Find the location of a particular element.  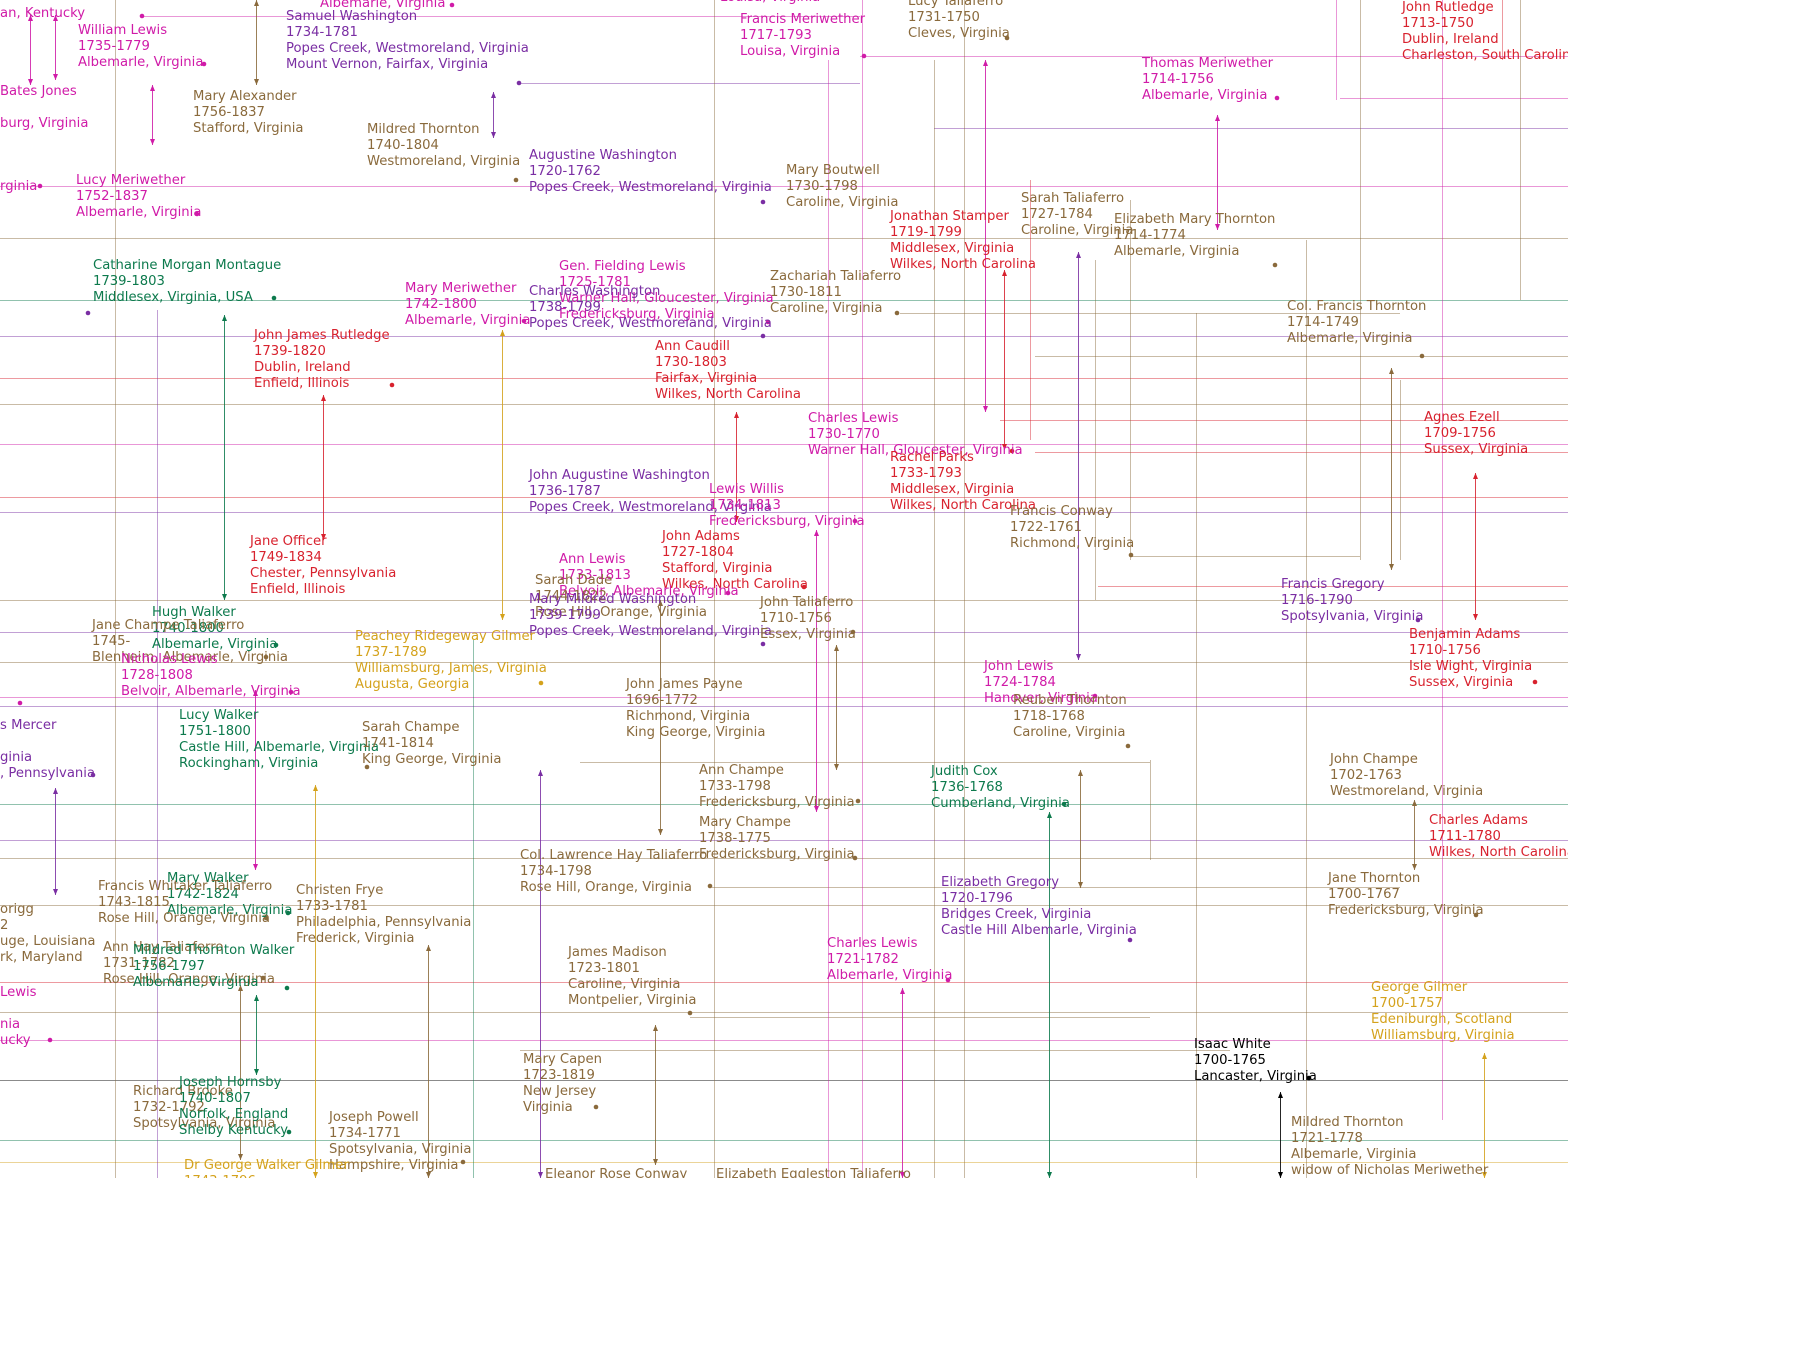

person-john-taliaferro: John Taliaferro 1710-1756 Essex, Virginia is located at coordinates (808, 619).